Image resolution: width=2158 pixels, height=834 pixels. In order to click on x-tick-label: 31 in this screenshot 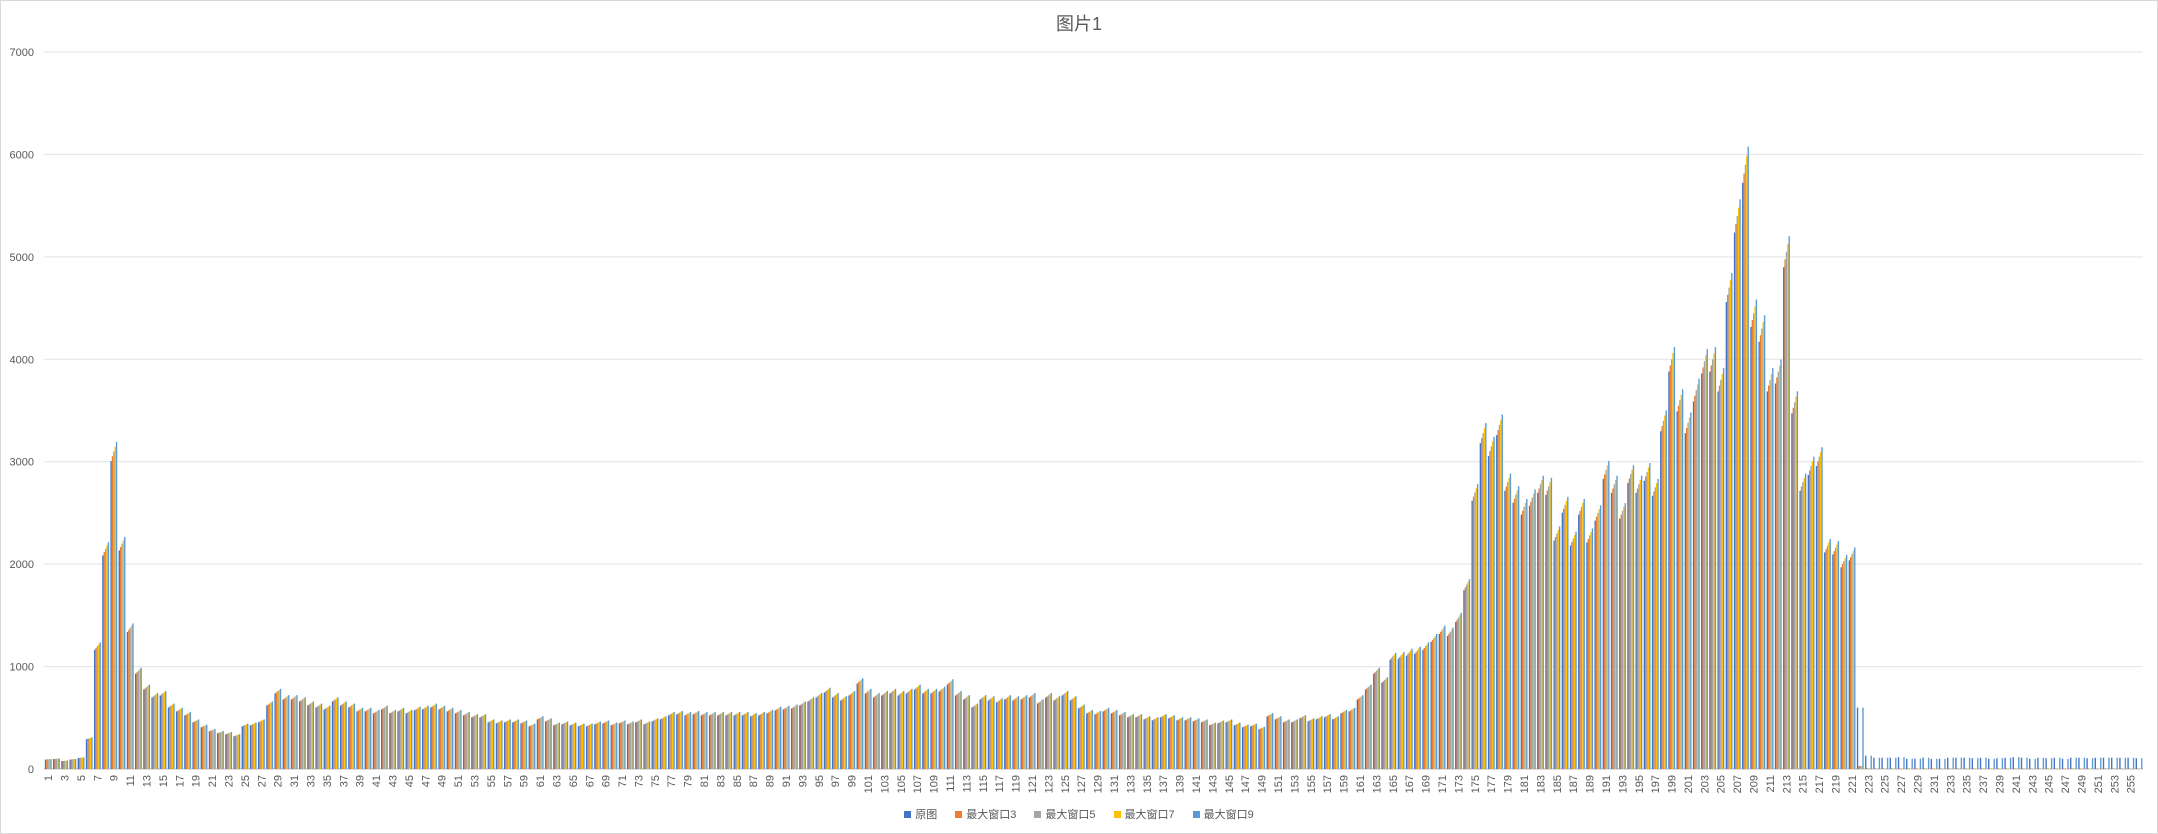, I will do `click(295, 781)`.